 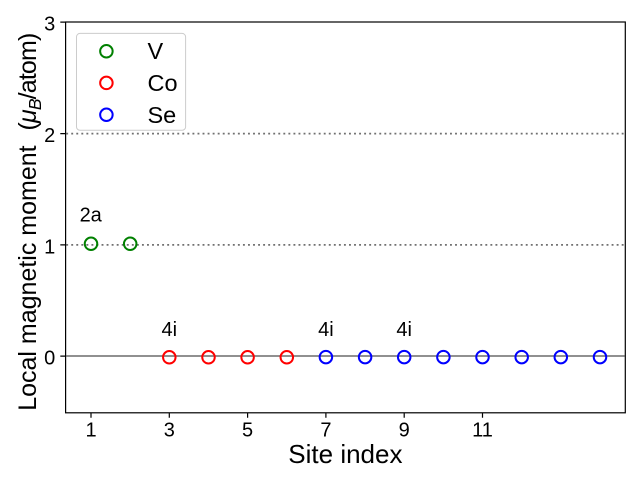 What do you see at coordinates (325, 430) in the screenshot?
I see `svg-text: 7` at bounding box center [325, 430].